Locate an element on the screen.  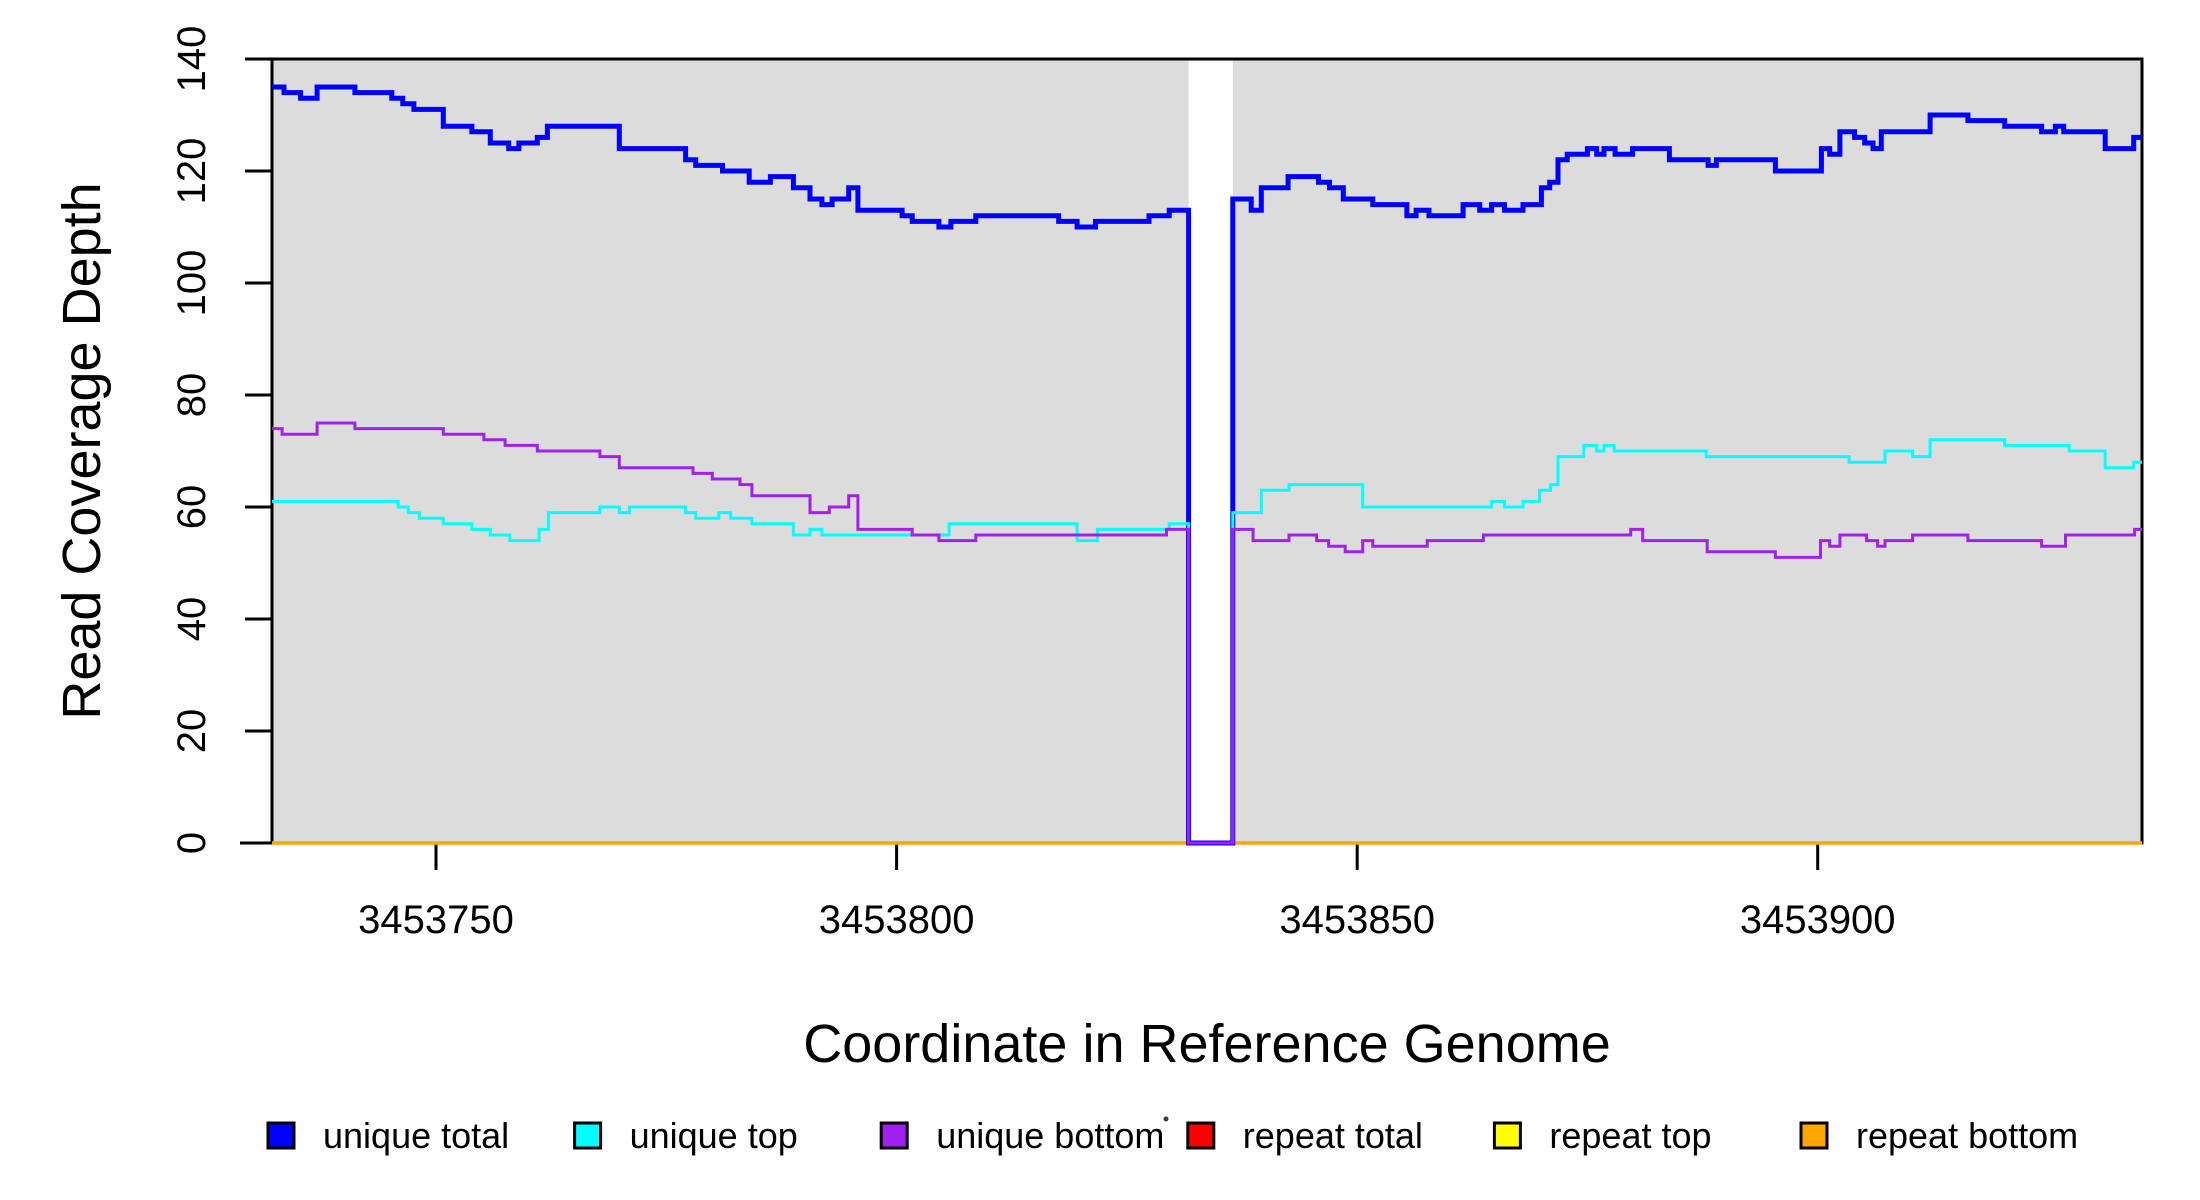
legend-label: repeat bottom is located at coordinates (1967, 1135).